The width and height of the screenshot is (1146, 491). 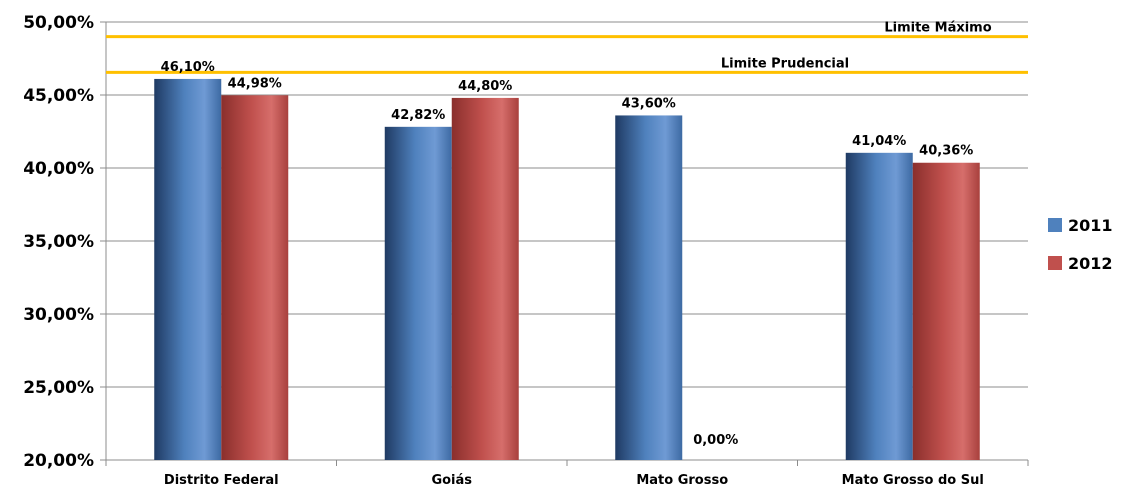 I want to click on y-tick-label: 30,00%, so click(x=58, y=315).